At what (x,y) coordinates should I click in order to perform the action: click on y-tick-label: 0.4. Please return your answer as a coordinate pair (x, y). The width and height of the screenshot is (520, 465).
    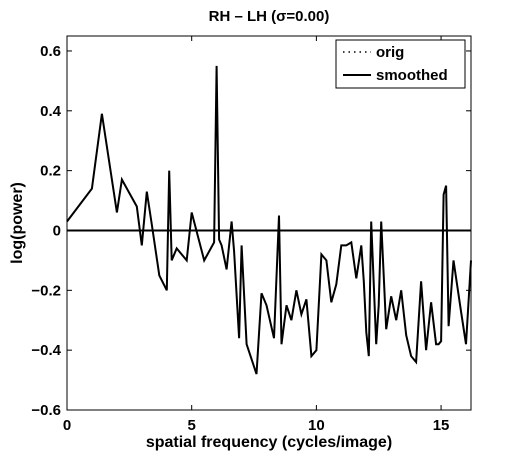
    Looking at the image, I should click on (51, 111).